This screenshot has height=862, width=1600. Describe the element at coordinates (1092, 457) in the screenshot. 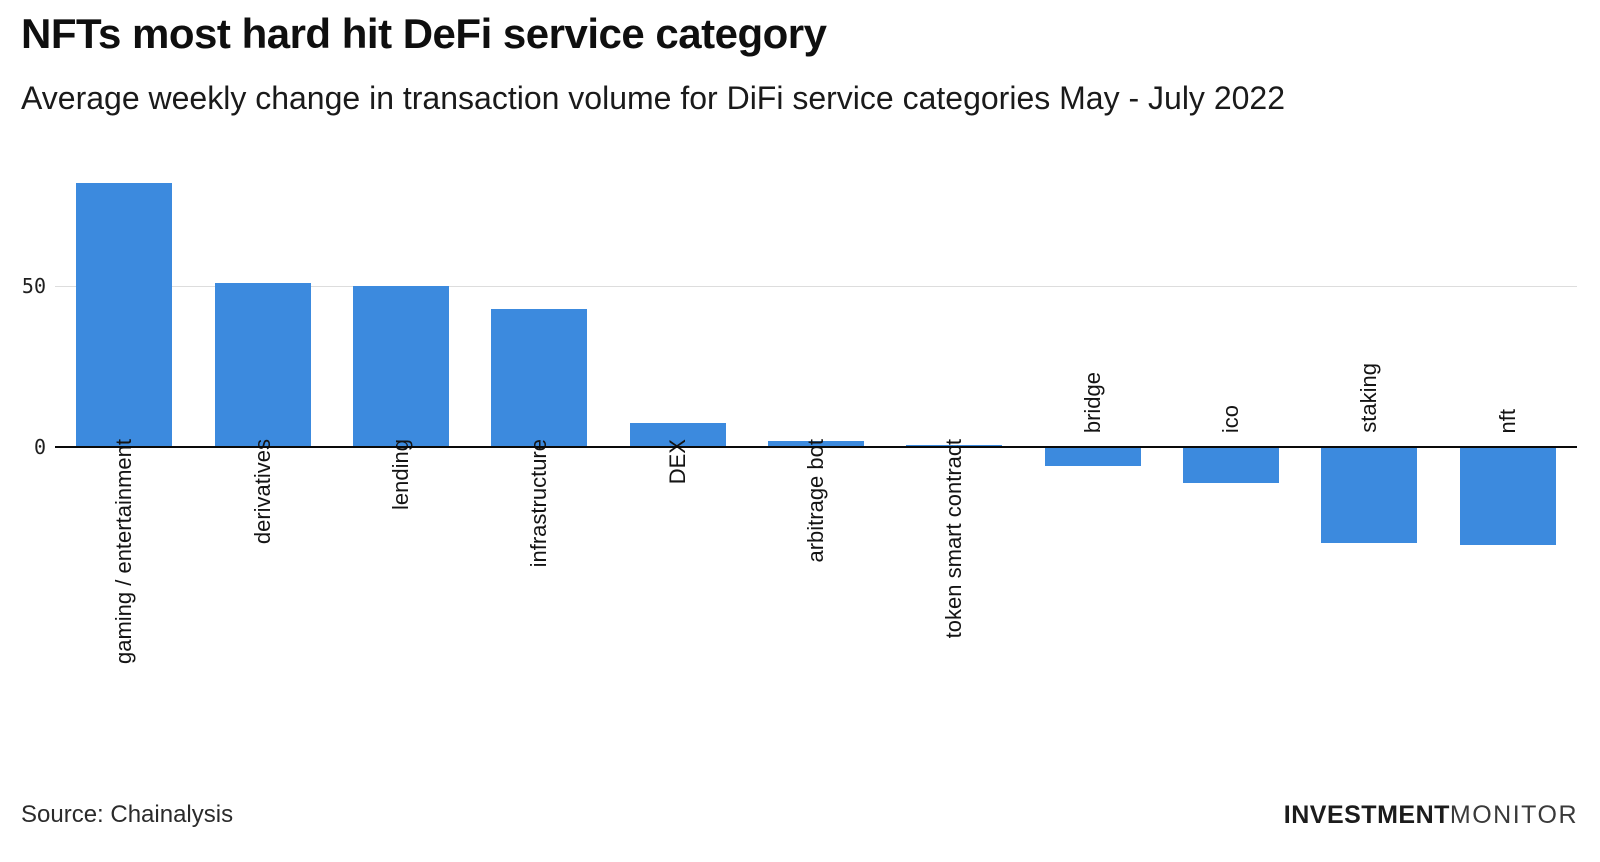

I see `bar-bridge` at that location.